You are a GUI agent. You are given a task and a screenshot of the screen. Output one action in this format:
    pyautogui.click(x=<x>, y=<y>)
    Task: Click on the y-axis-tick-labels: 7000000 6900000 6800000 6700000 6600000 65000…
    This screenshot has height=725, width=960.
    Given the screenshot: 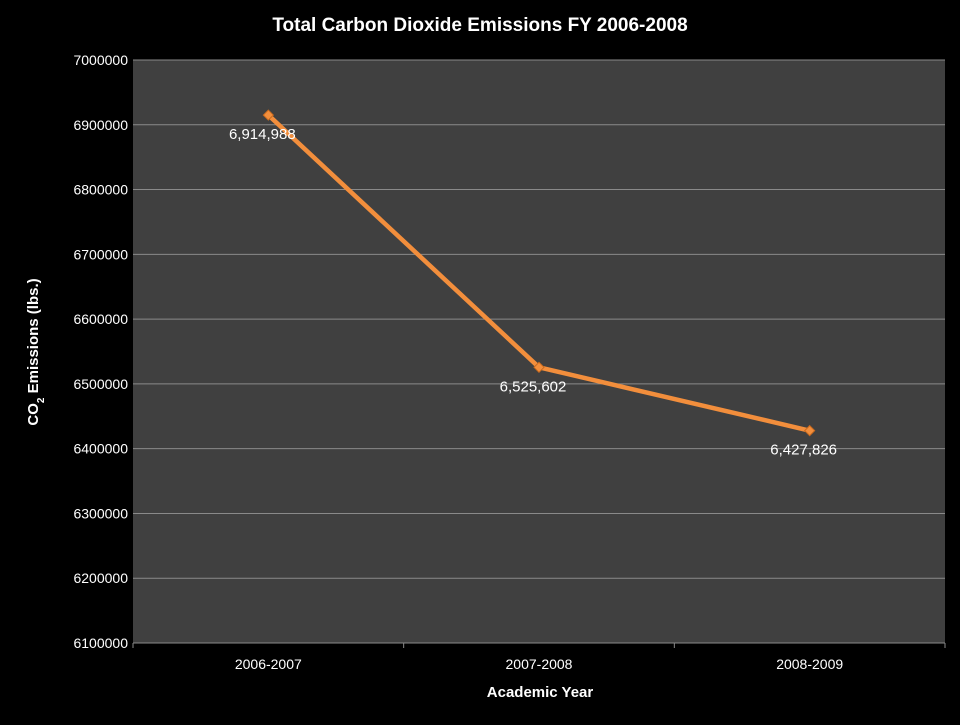 What is the action you would take?
    pyautogui.click(x=100, y=351)
    